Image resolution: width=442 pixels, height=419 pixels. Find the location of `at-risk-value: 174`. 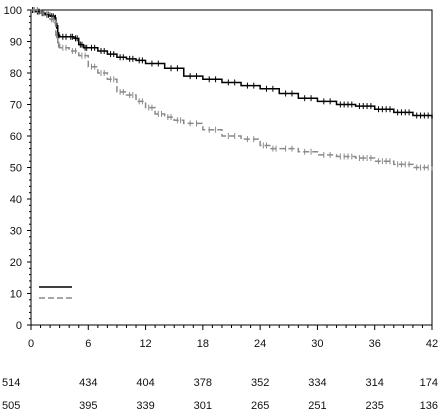

at-risk-value: 174 is located at coordinates (429, 383).